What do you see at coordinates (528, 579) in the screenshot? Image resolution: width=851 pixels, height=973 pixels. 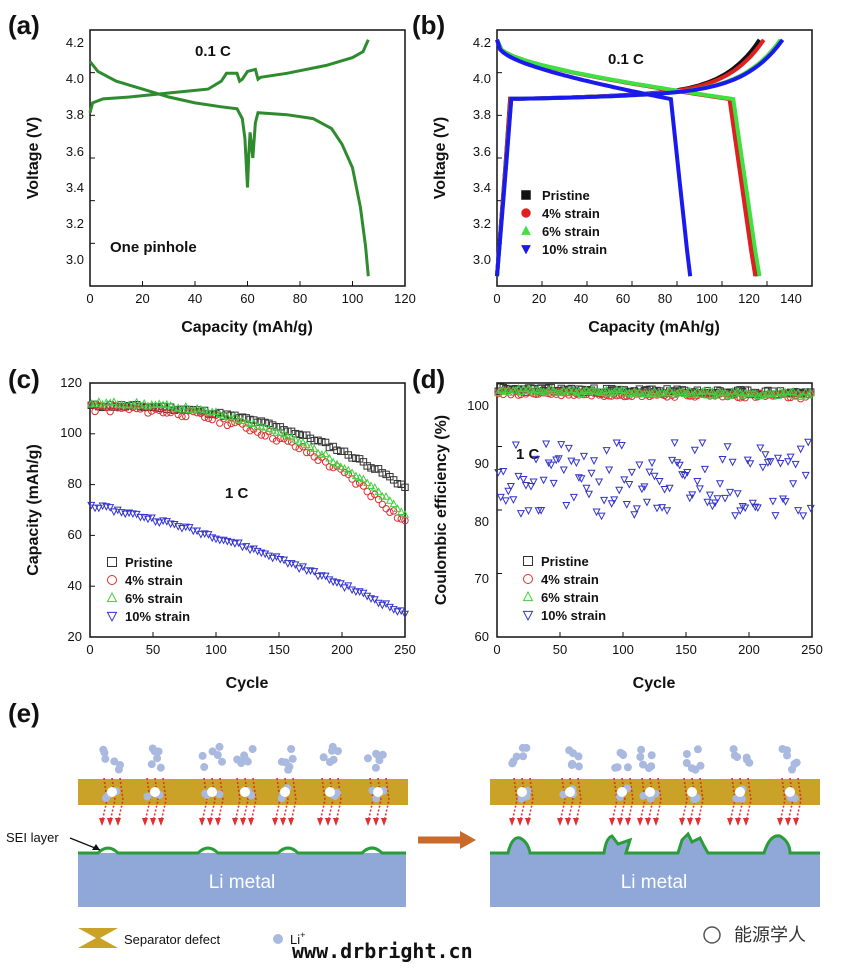 I see `panel-d-legend-marker` at bounding box center [528, 579].